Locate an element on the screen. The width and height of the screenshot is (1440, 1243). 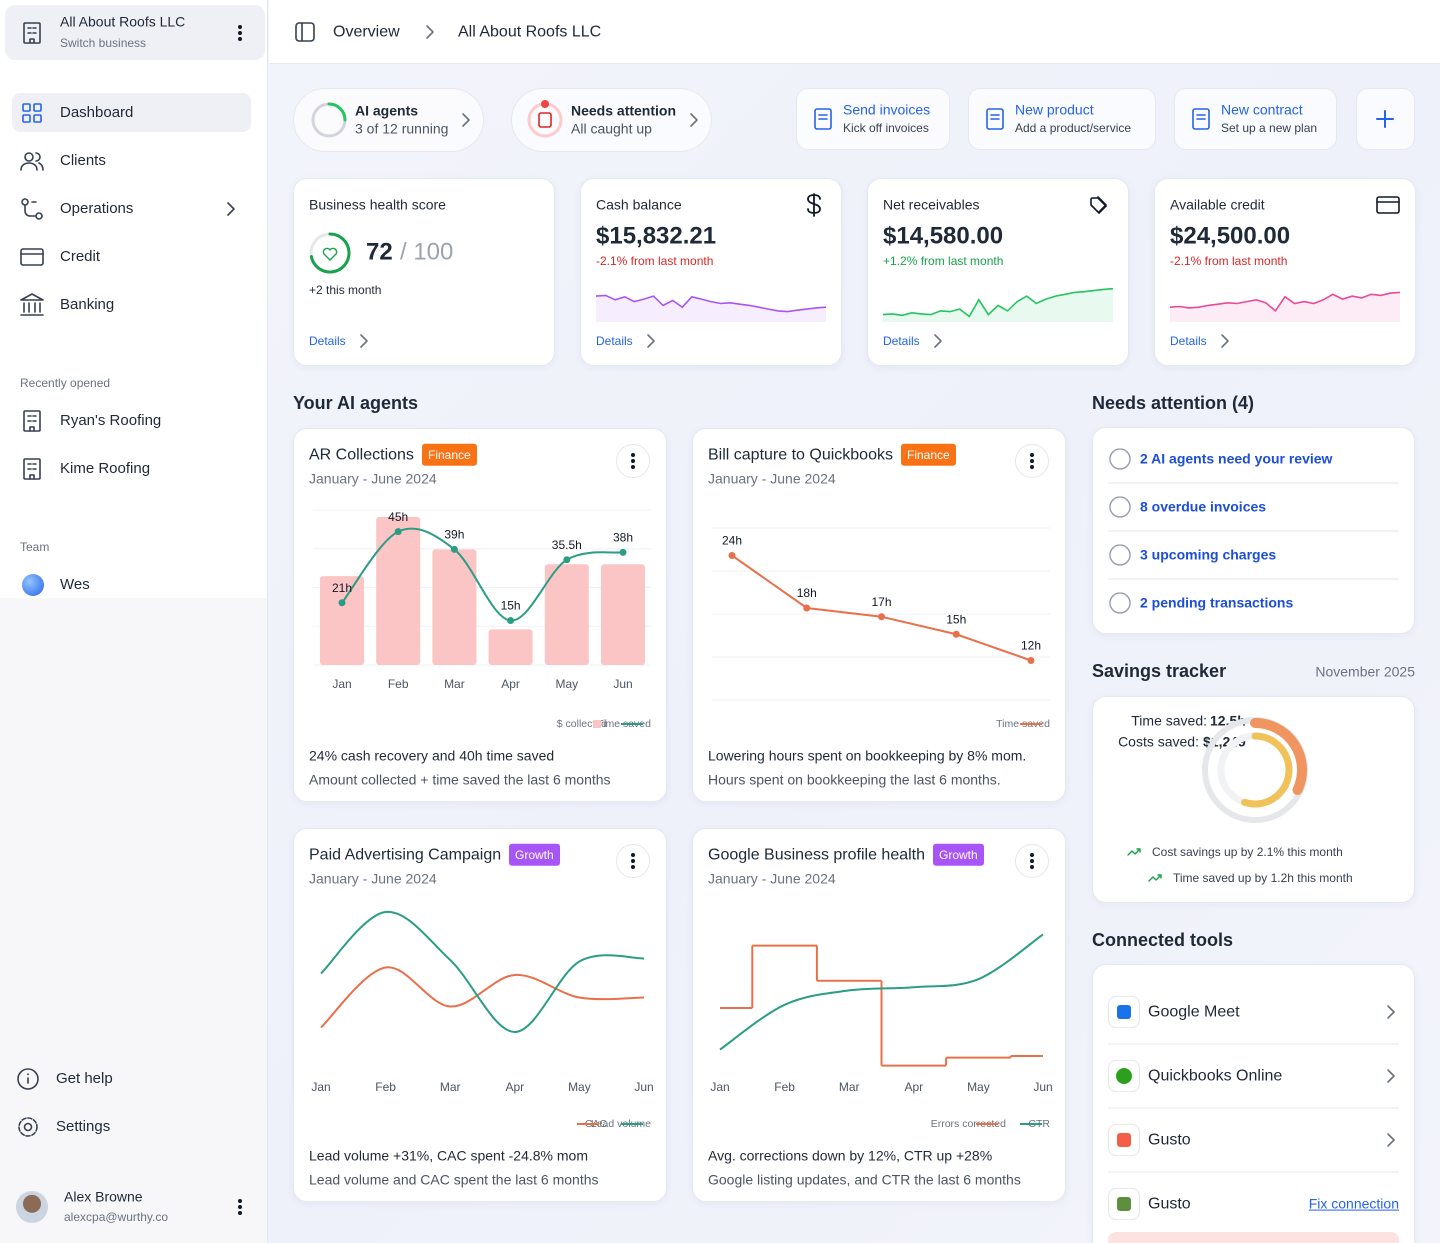
action-title: Send invoices is located at coordinates (887, 109).